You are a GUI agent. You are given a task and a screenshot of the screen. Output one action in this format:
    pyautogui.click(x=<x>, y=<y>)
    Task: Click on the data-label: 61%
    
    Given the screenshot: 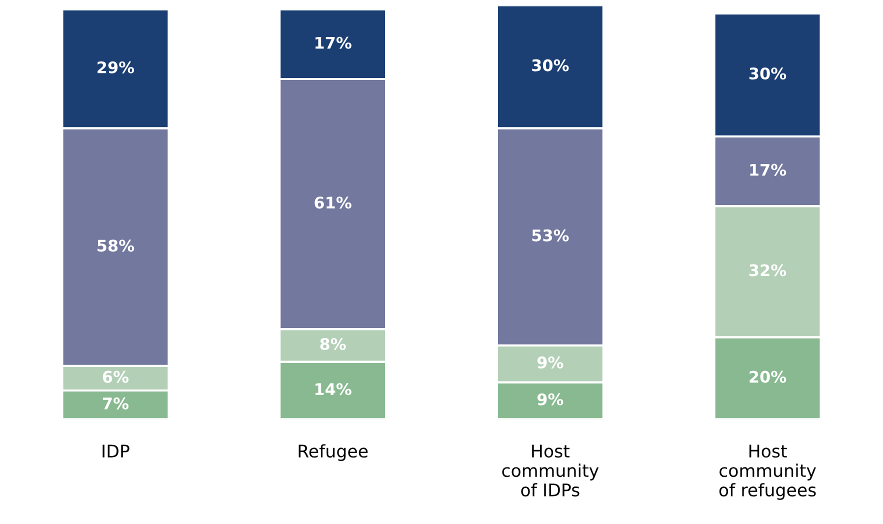 What is the action you would take?
    pyautogui.click(x=333, y=202)
    